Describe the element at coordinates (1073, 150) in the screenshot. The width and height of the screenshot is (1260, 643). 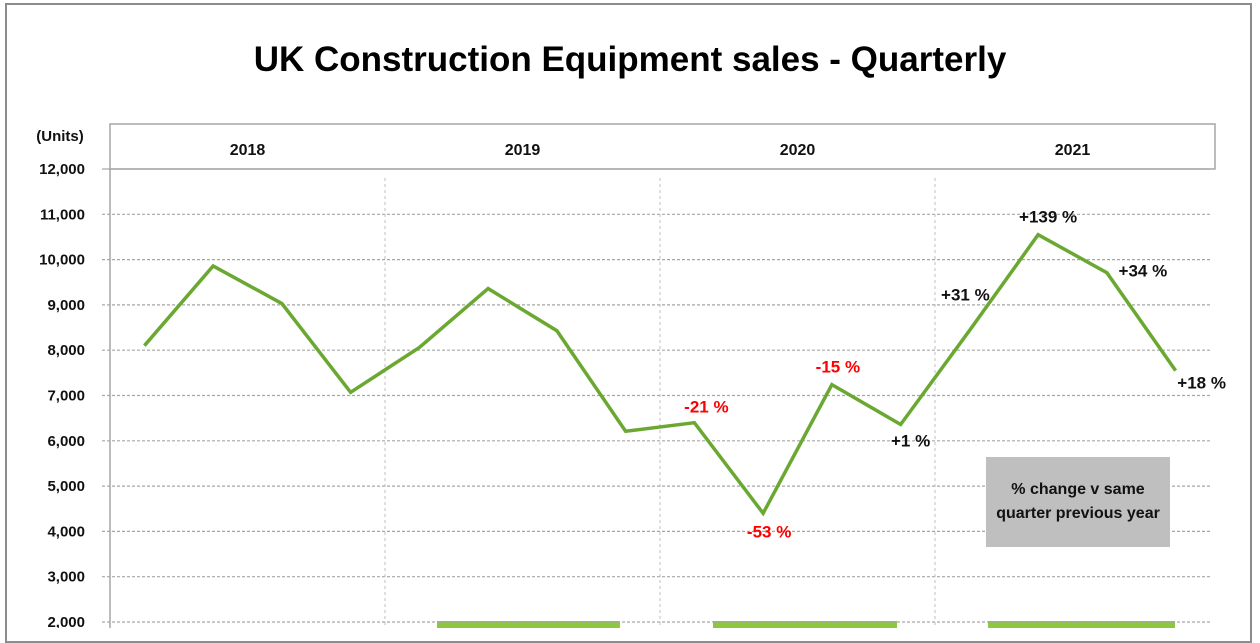
I see `year-label: 2021` at that location.